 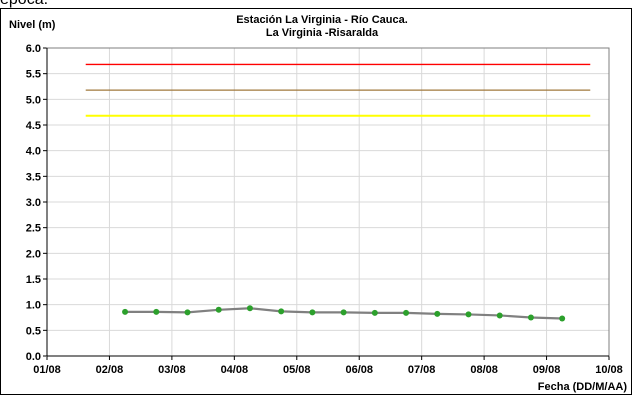 I want to click on y-tick-label: 4.5, so click(x=33, y=126).